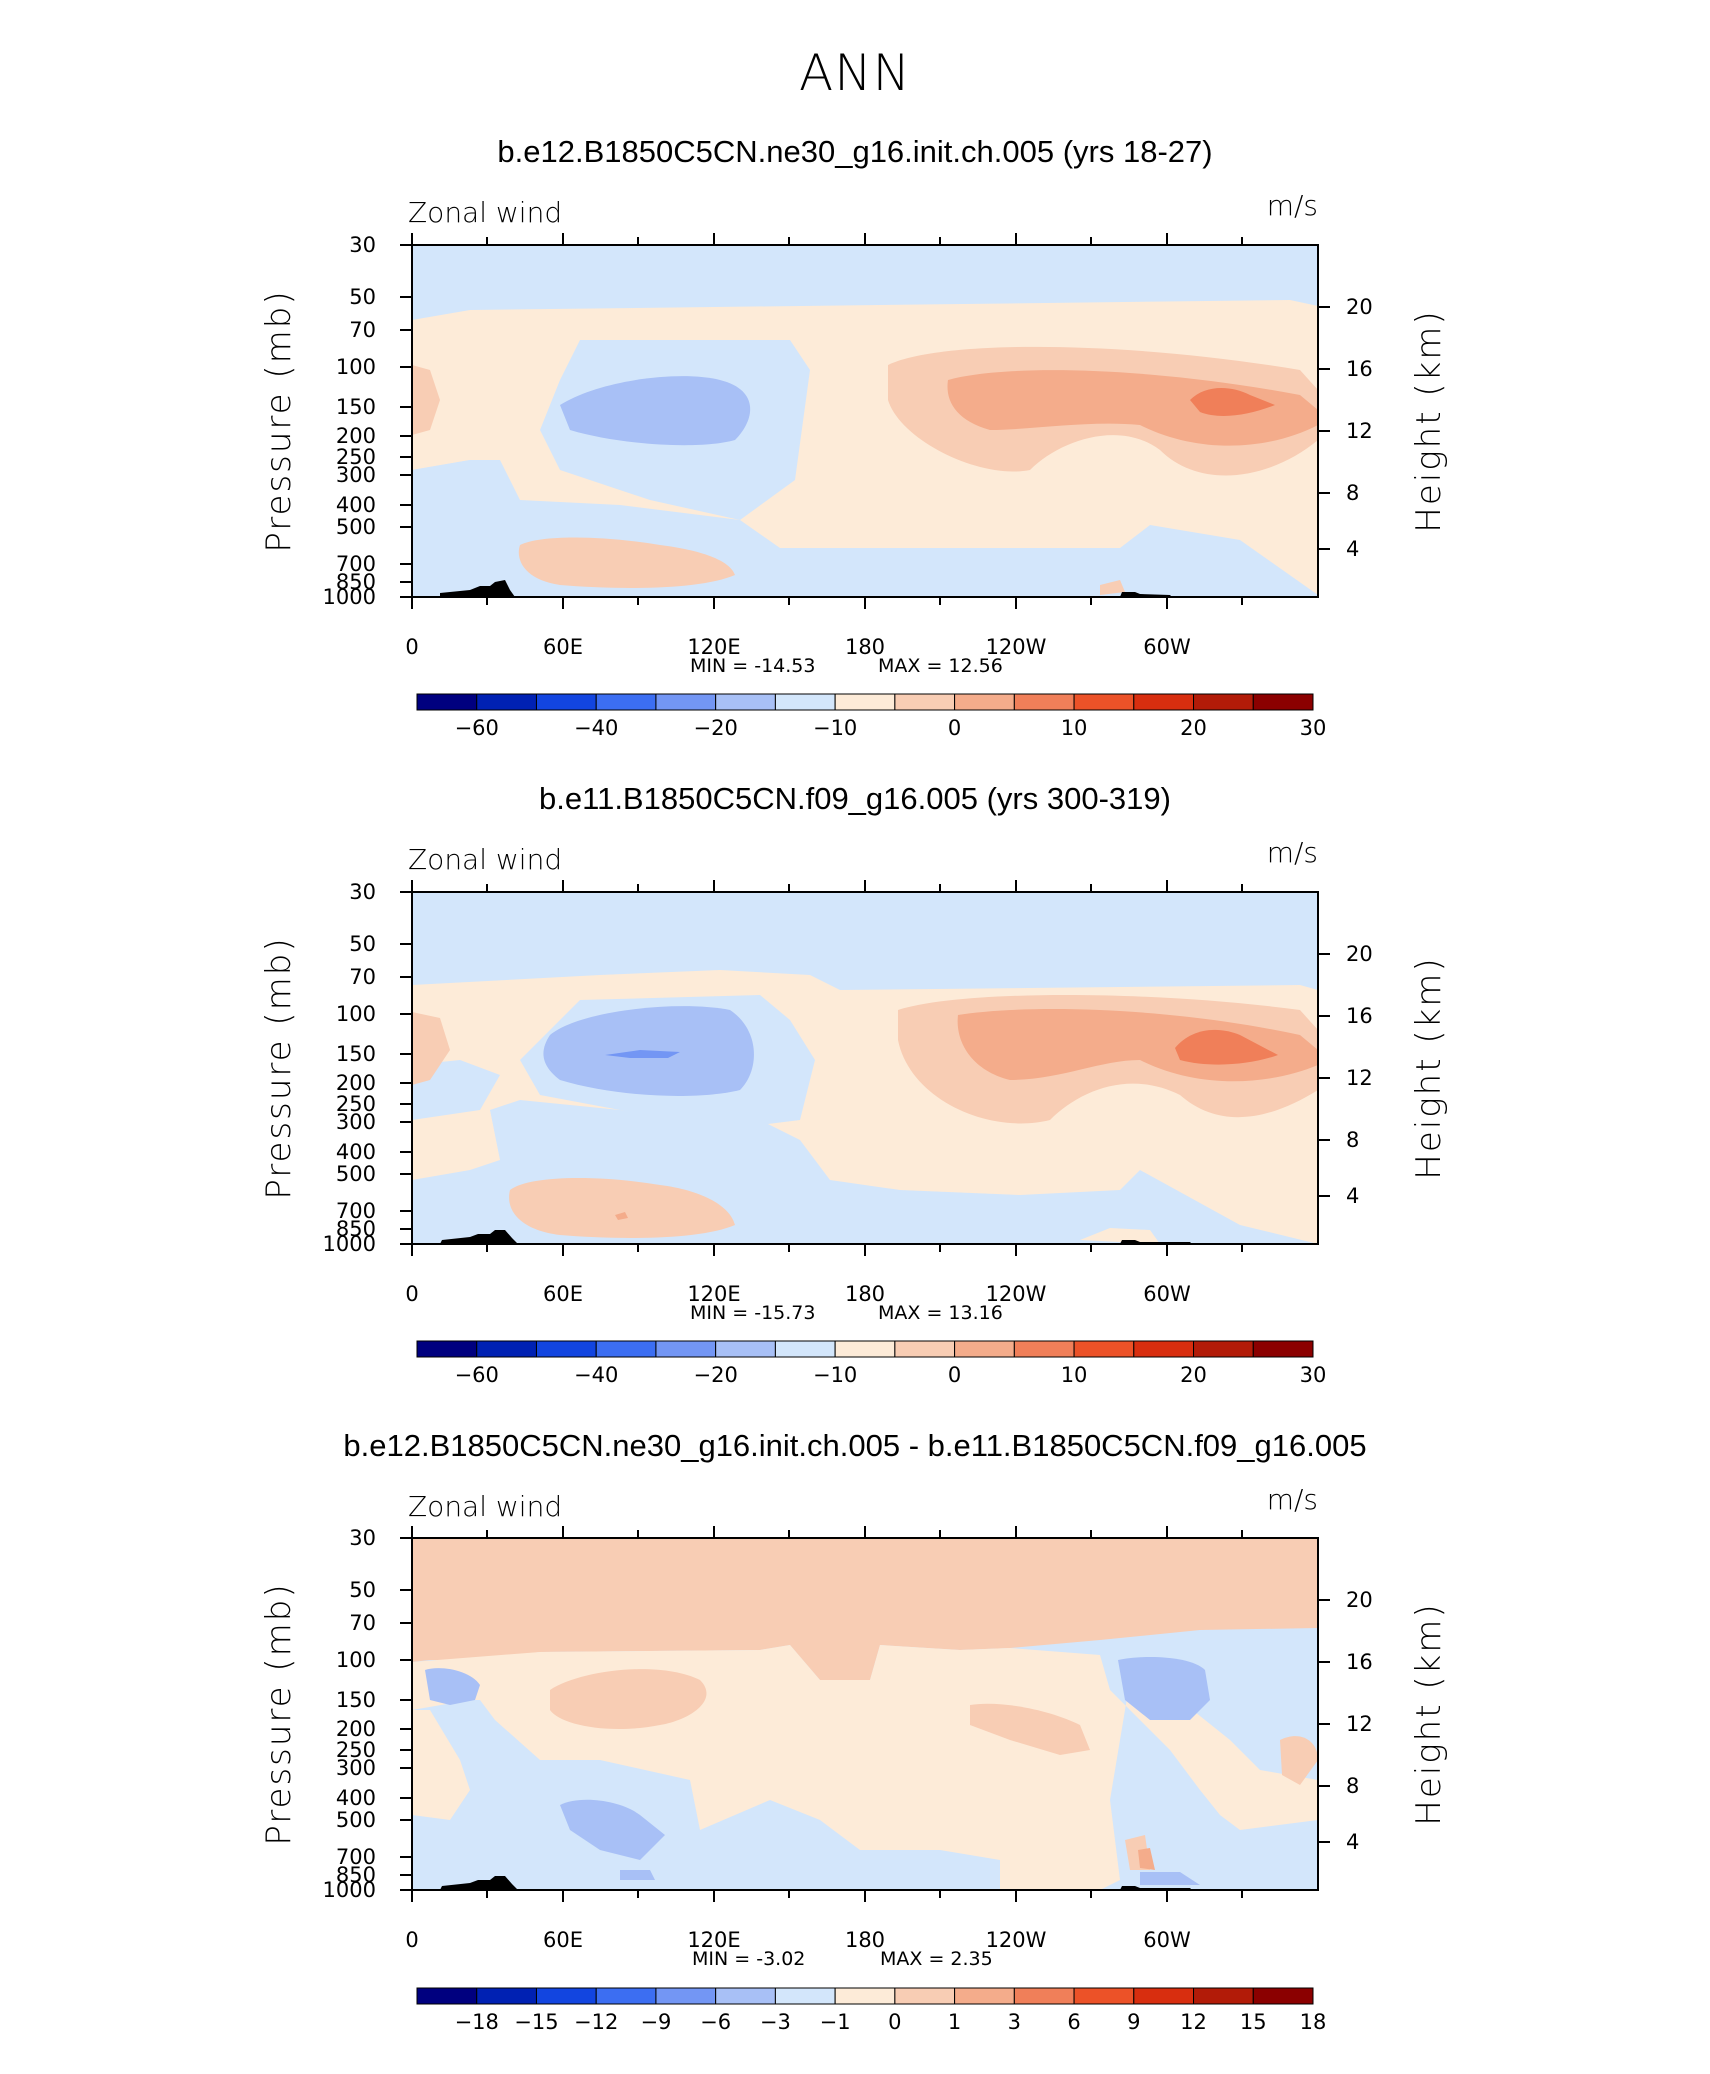 The width and height of the screenshot is (1710, 2074). What do you see at coordinates (865, 1294) in the screenshot?
I see `x-tick-label: 180` at bounding box center [865, 1294].